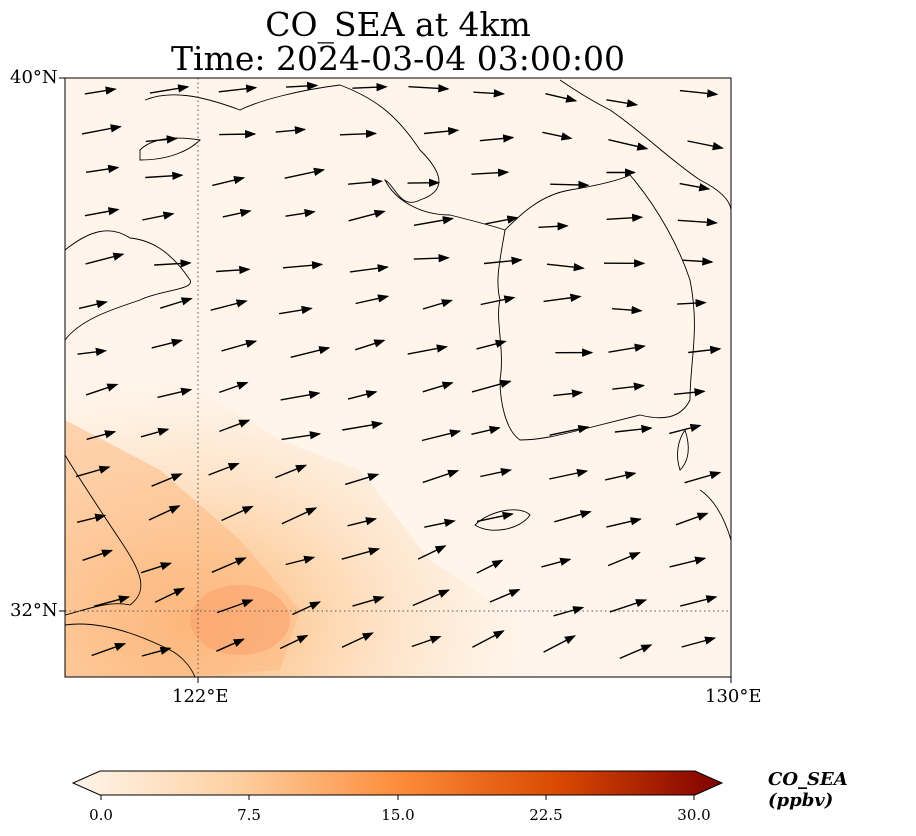 The width and height of the screenshot is (916, 836). I want to click on colorbar-tick-label: 0.0, so click(101, 815).